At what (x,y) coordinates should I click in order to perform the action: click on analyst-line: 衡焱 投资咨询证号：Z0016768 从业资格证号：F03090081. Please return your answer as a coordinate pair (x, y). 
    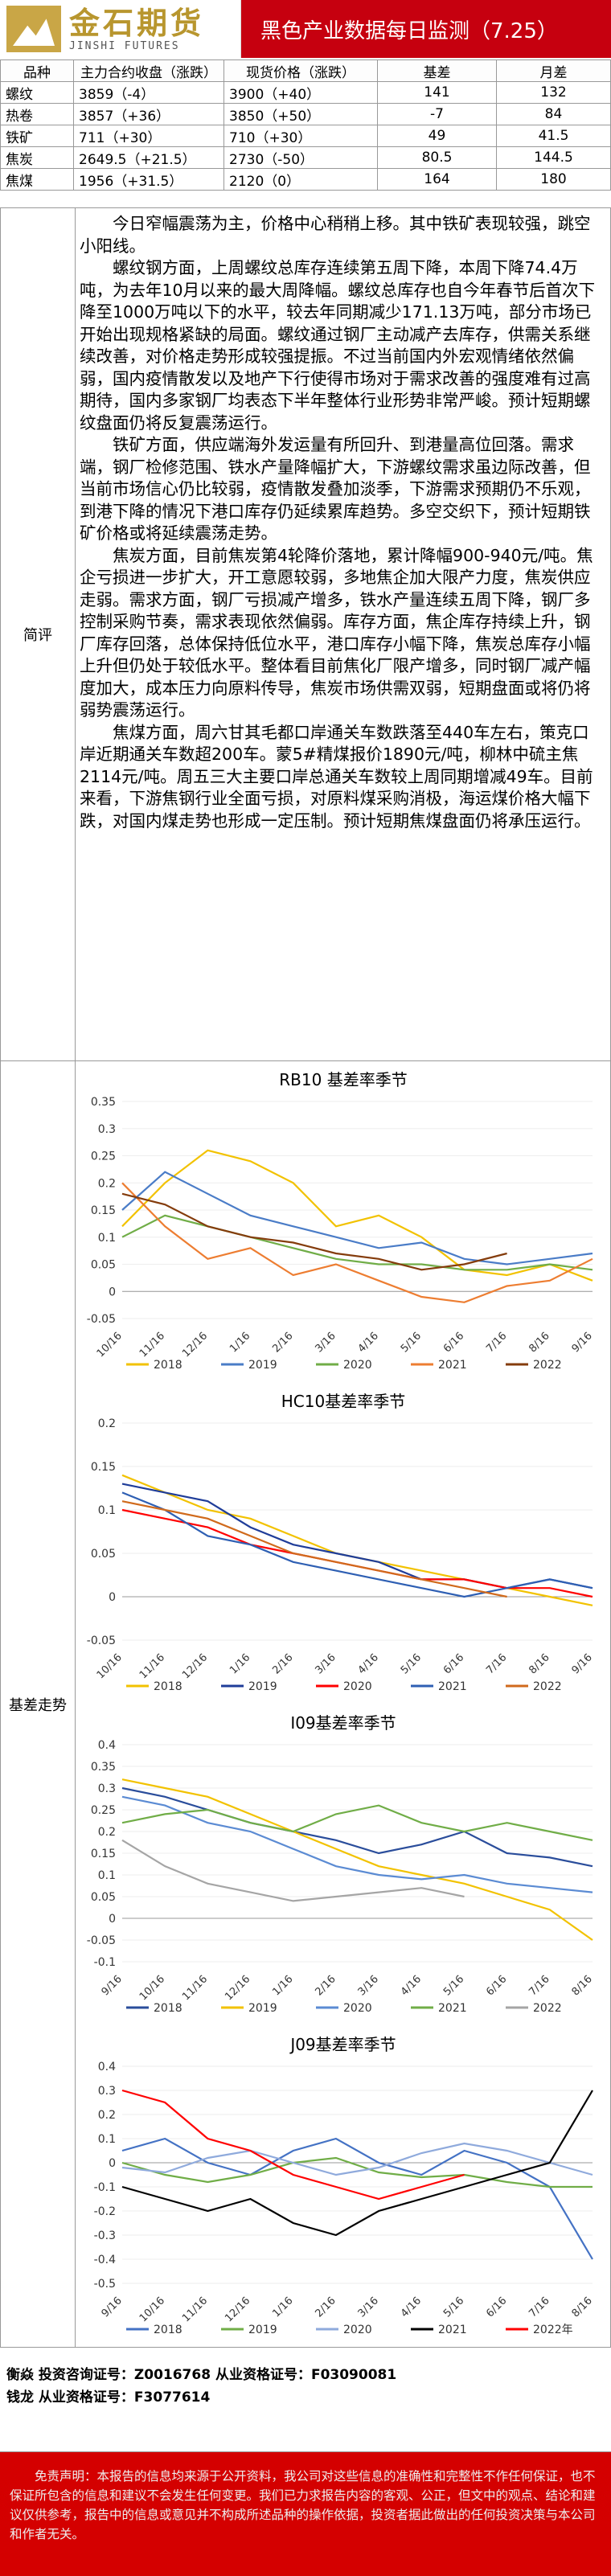
    Looking at the image, I should click on (202, 2375).